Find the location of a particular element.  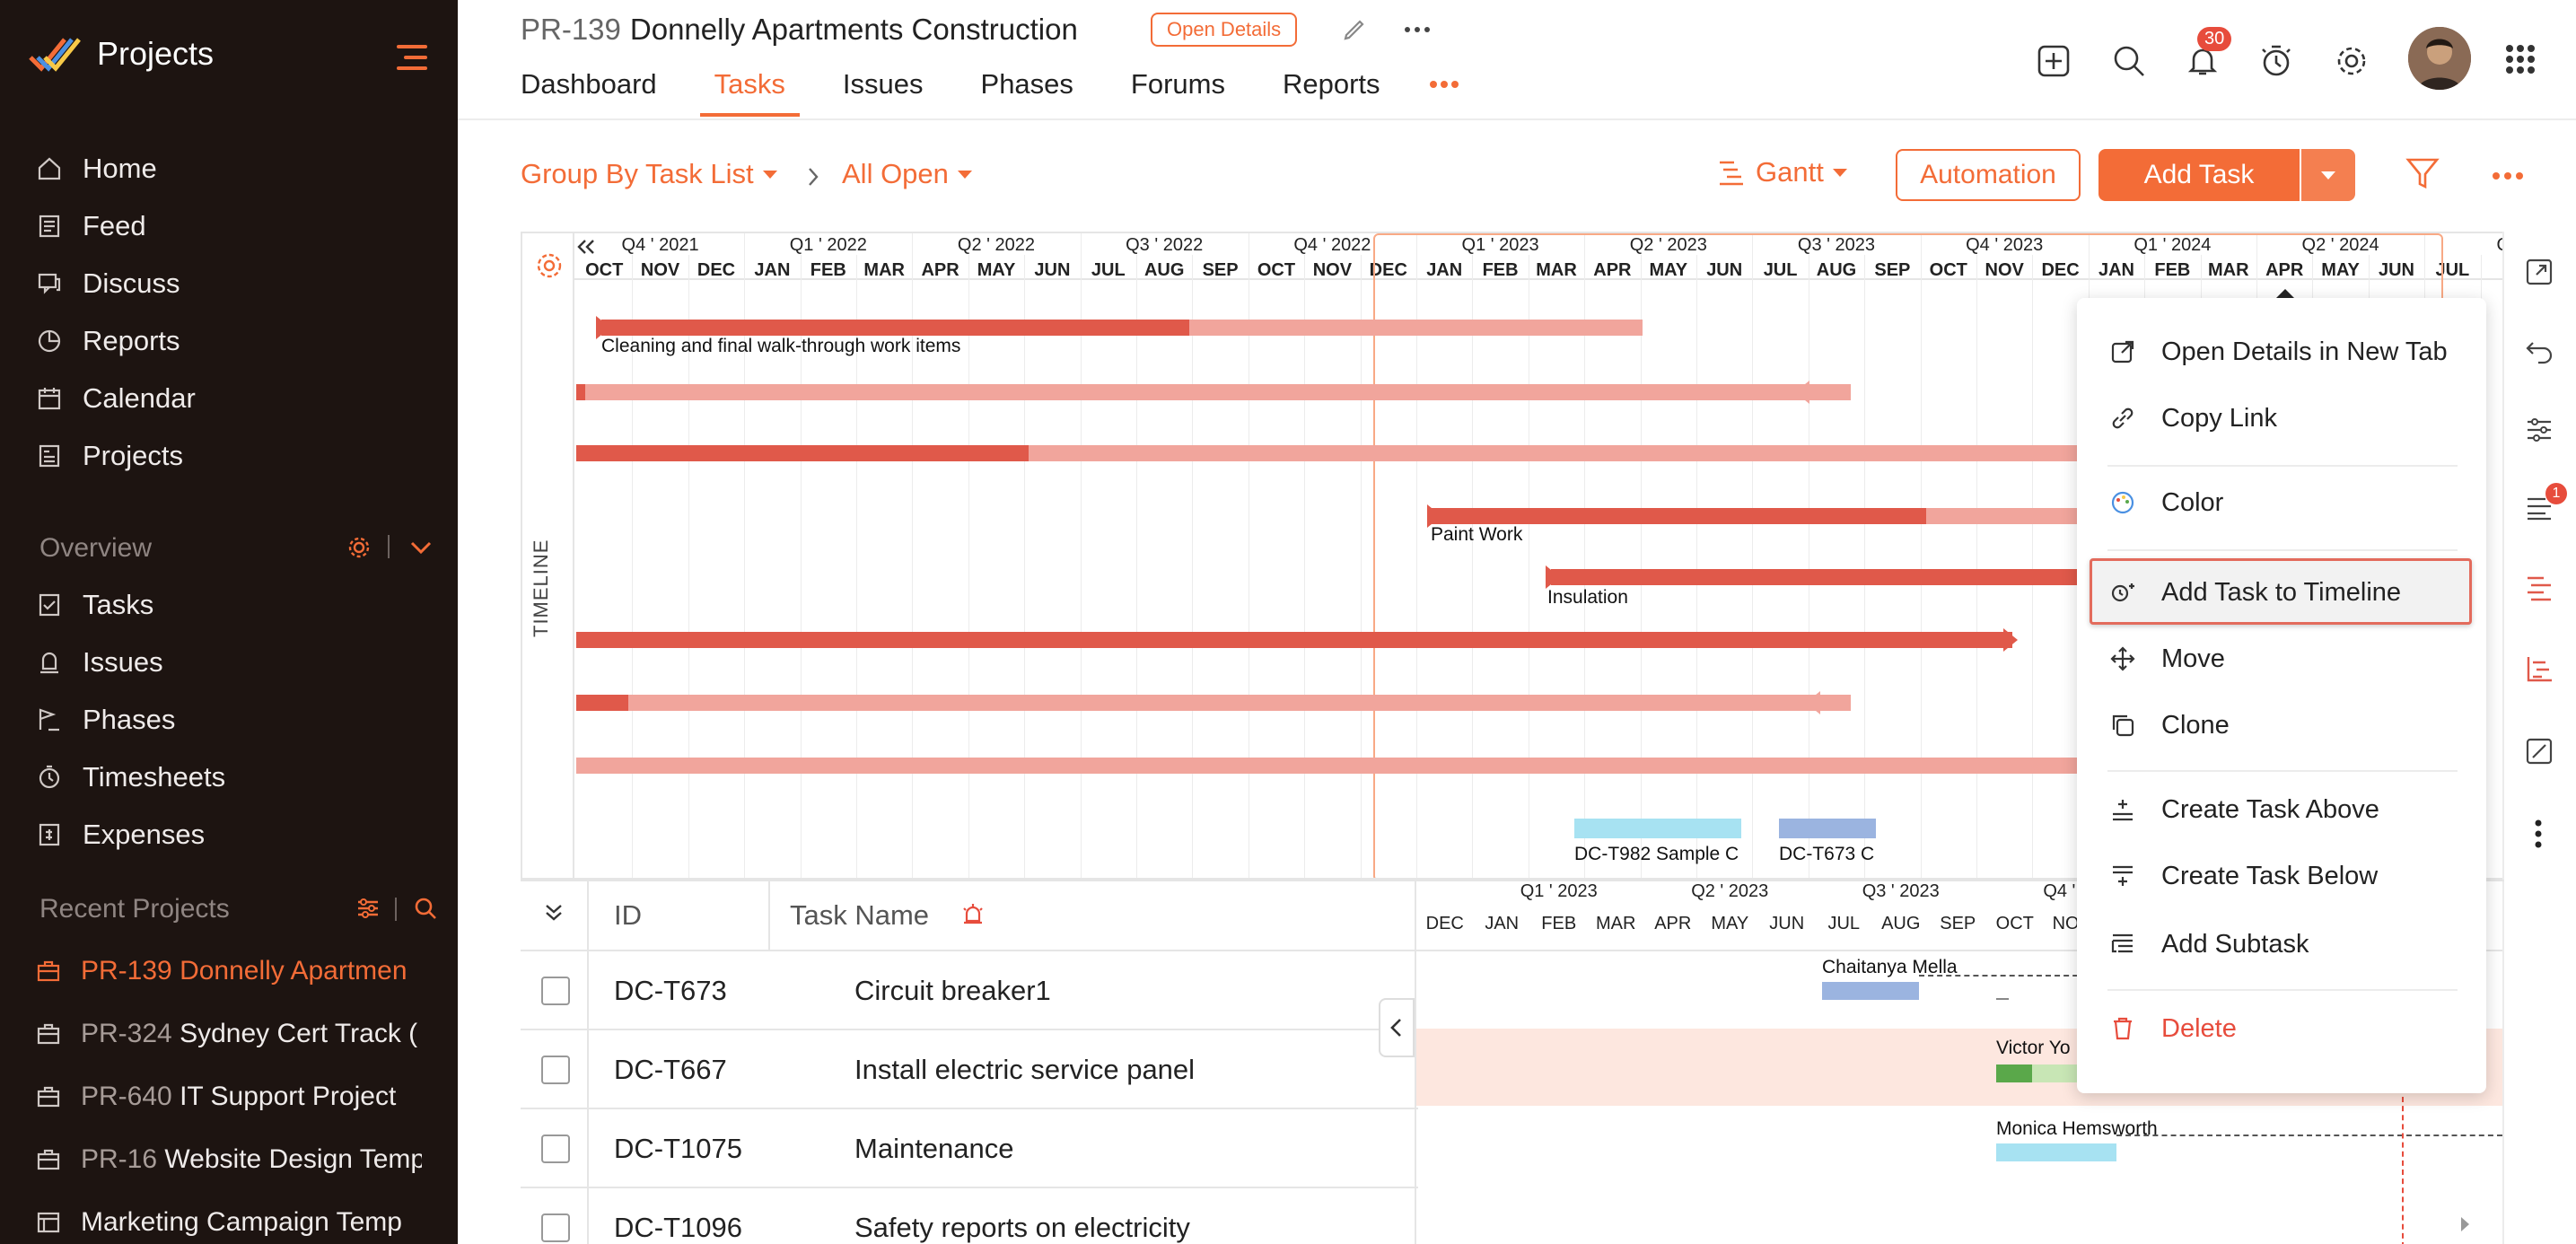

column-header-task-name: Task Name is located at coordinates (860, 915).